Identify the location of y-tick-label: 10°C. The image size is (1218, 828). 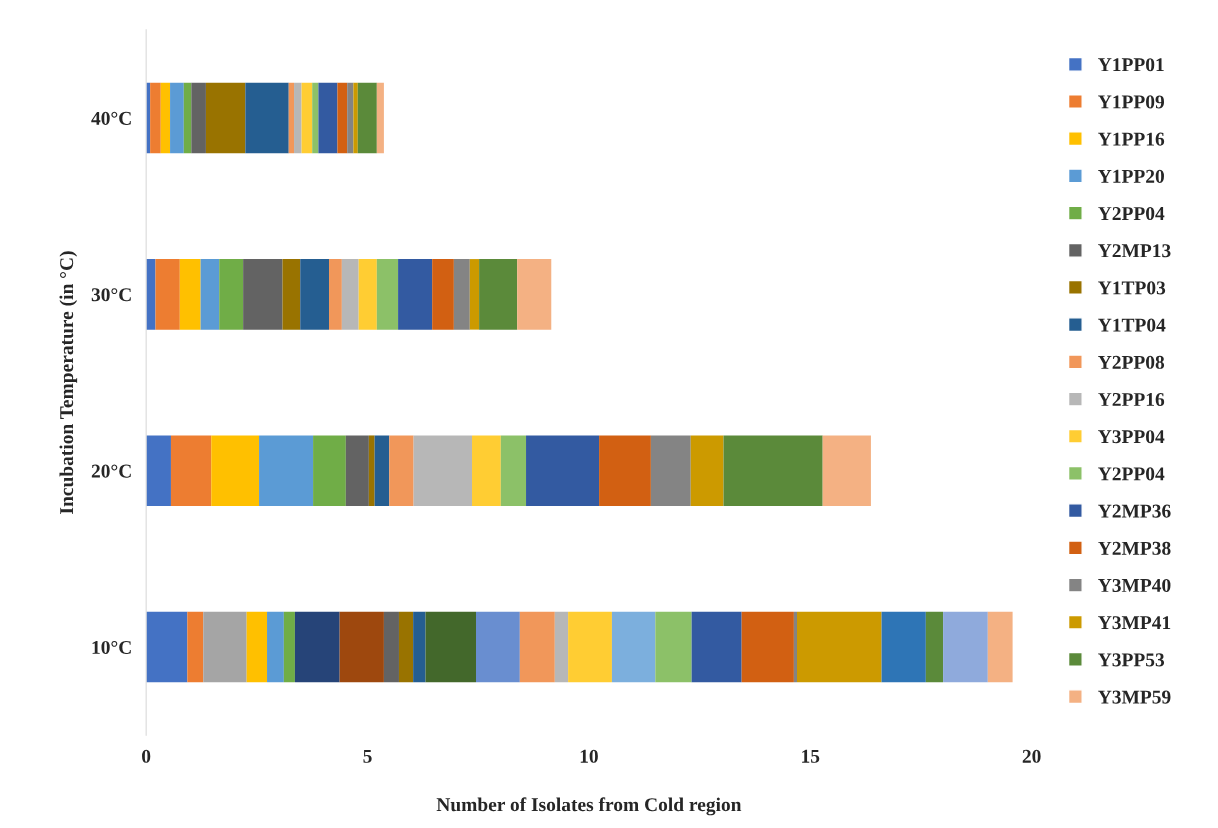
(111, 647).